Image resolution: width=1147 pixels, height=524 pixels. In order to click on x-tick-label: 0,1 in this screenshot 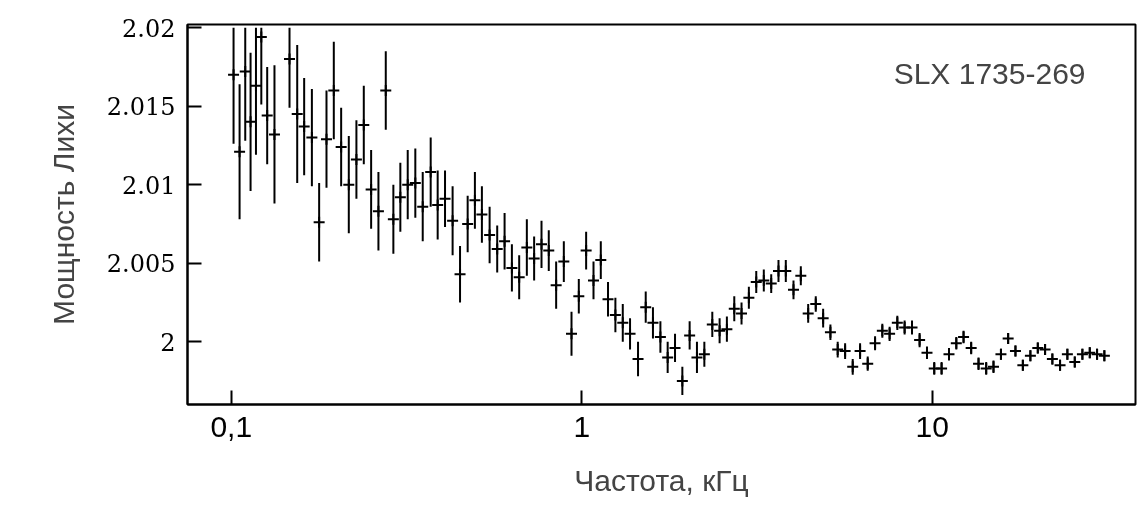, I will do `click(231, 426)`.